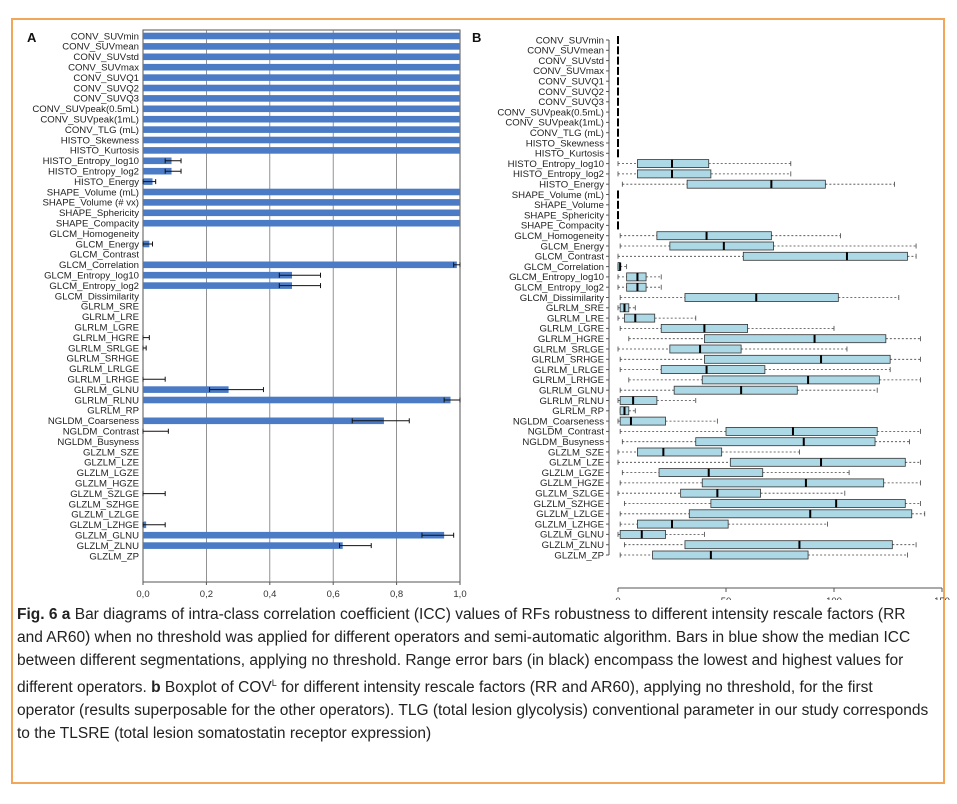  What do you see at coordinates (554, 123) in the screenshot?
I see `panel-b-category-label: CONV_SUVpeak(1mL)` at bounding box center [554, 123].